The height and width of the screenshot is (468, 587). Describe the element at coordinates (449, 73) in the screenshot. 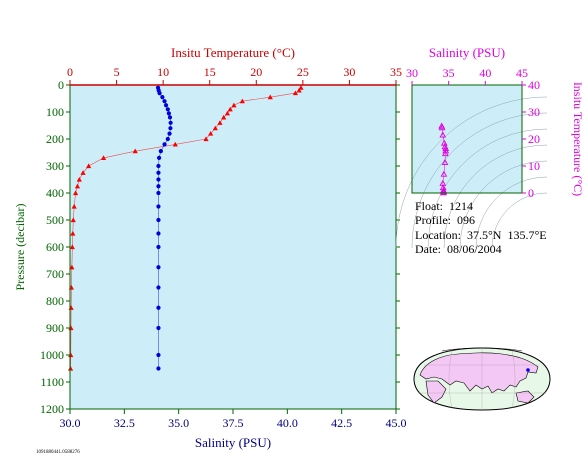

I see `ts-salinity-tick-label: 35` at that location.